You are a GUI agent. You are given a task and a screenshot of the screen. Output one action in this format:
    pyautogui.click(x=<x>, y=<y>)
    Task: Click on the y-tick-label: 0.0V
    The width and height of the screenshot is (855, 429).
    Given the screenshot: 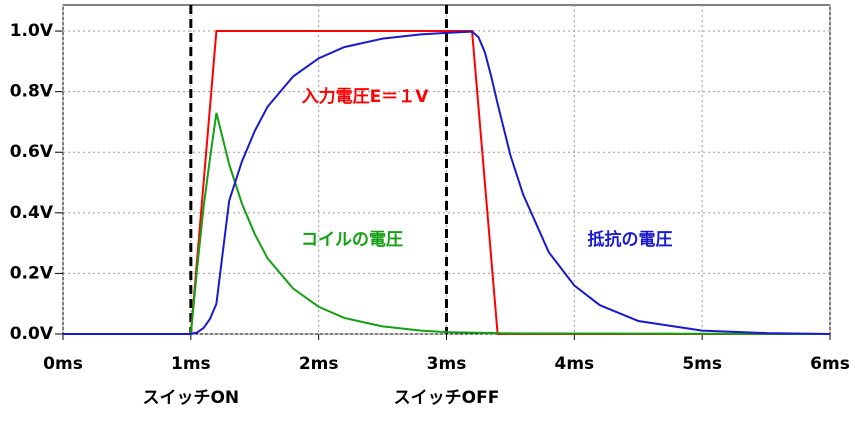 What is the action you would take?
    pyautogui.click(x=32, y=334)
    